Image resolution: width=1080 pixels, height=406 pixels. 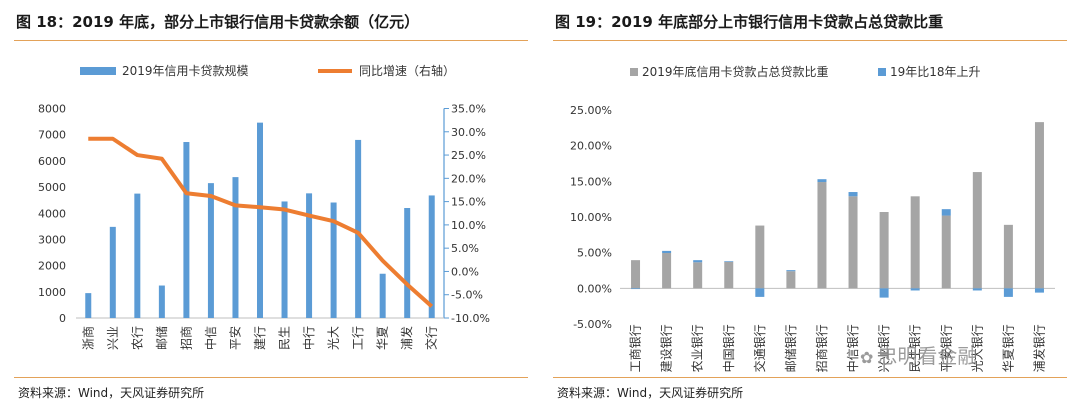 I want to click on x-category-label: 交通银行, so click(x=759, y=348).